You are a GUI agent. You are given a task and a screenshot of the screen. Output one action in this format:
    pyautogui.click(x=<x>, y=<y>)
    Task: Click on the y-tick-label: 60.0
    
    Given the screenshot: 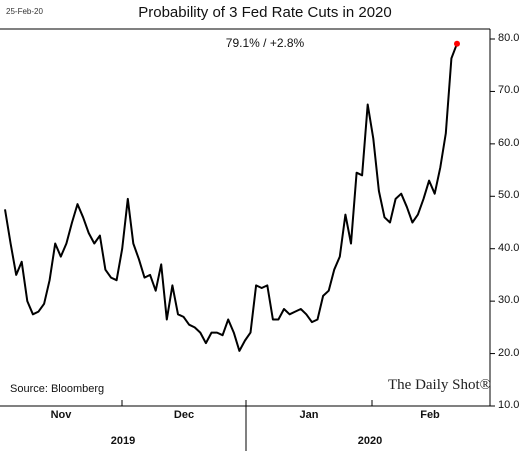 What is the action you would take?
    pyautogui.click(x=509, y=142)
    